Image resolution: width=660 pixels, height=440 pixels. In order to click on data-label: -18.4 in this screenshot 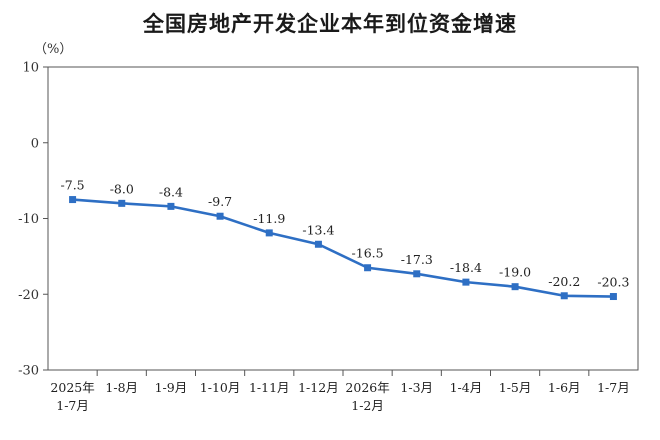, I will do `click(466, 267)`.